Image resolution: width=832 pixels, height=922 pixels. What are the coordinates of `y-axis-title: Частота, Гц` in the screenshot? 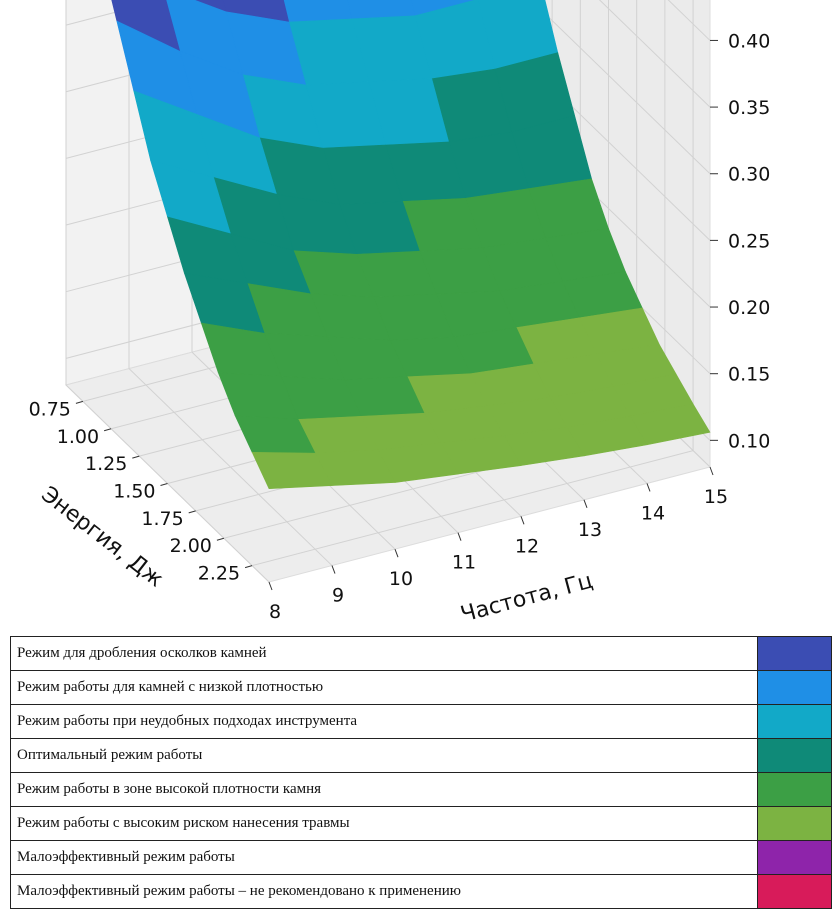 It's located at (526, 598).